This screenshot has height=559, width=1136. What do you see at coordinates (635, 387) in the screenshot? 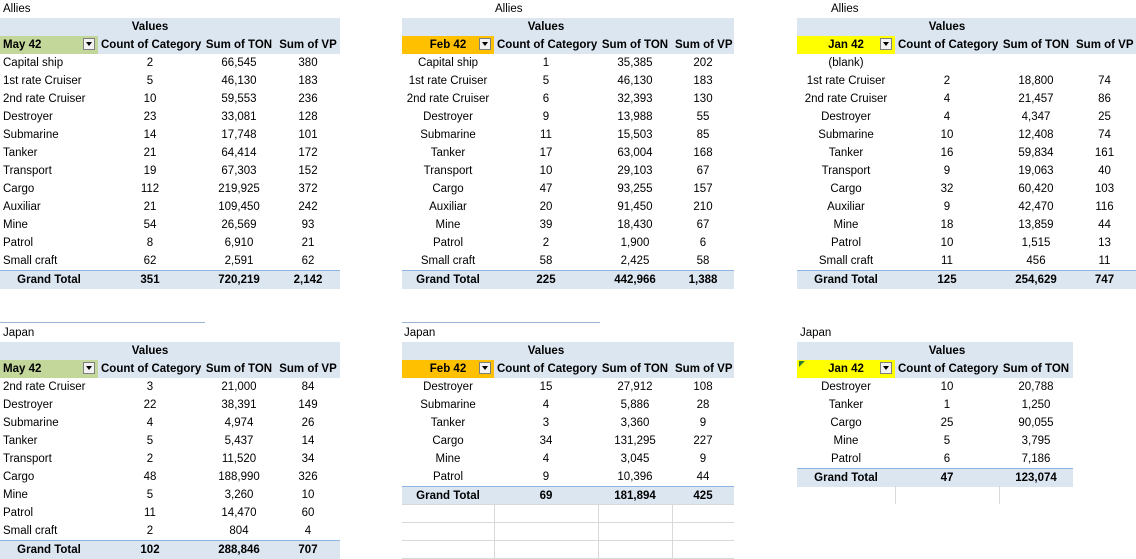
I see `ton-cell: 27,912` at bounding box center [635, 387].